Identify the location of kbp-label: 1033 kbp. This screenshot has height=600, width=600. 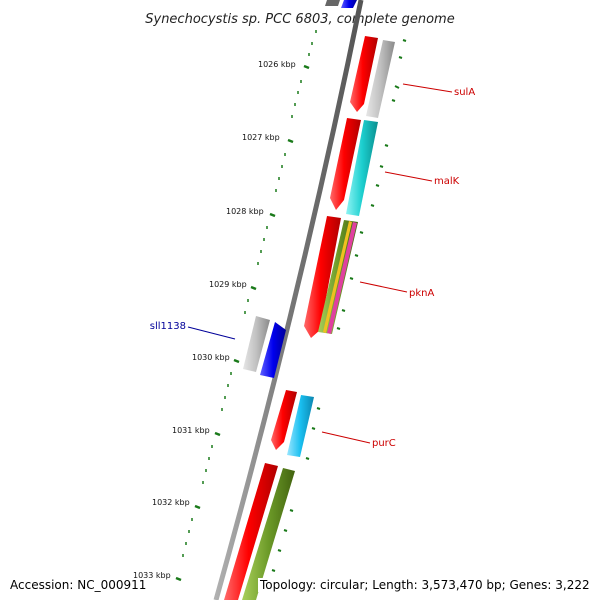
(152, 575).